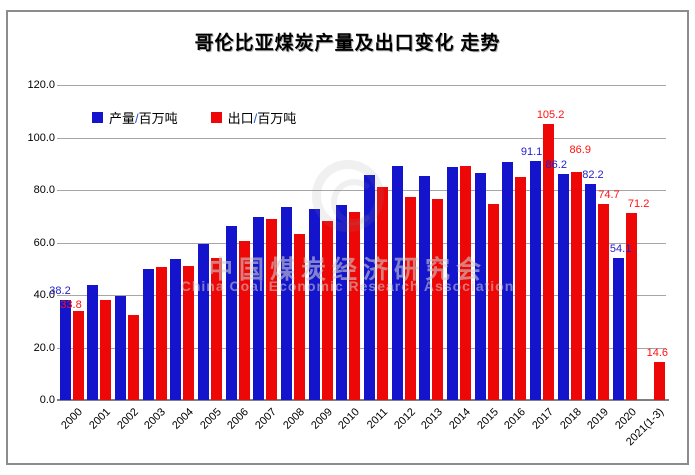 The height and width of the screenshot is (475, 695). I want to click on production-bar-2012, so click(397, 282).